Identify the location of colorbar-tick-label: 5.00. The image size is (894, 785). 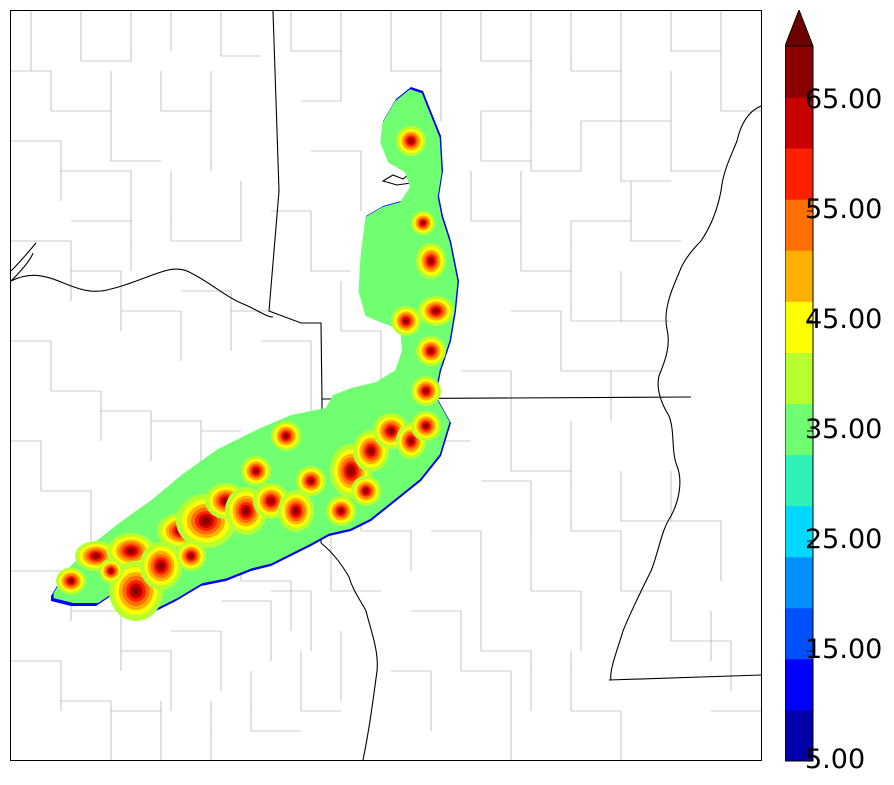
(835, 759).